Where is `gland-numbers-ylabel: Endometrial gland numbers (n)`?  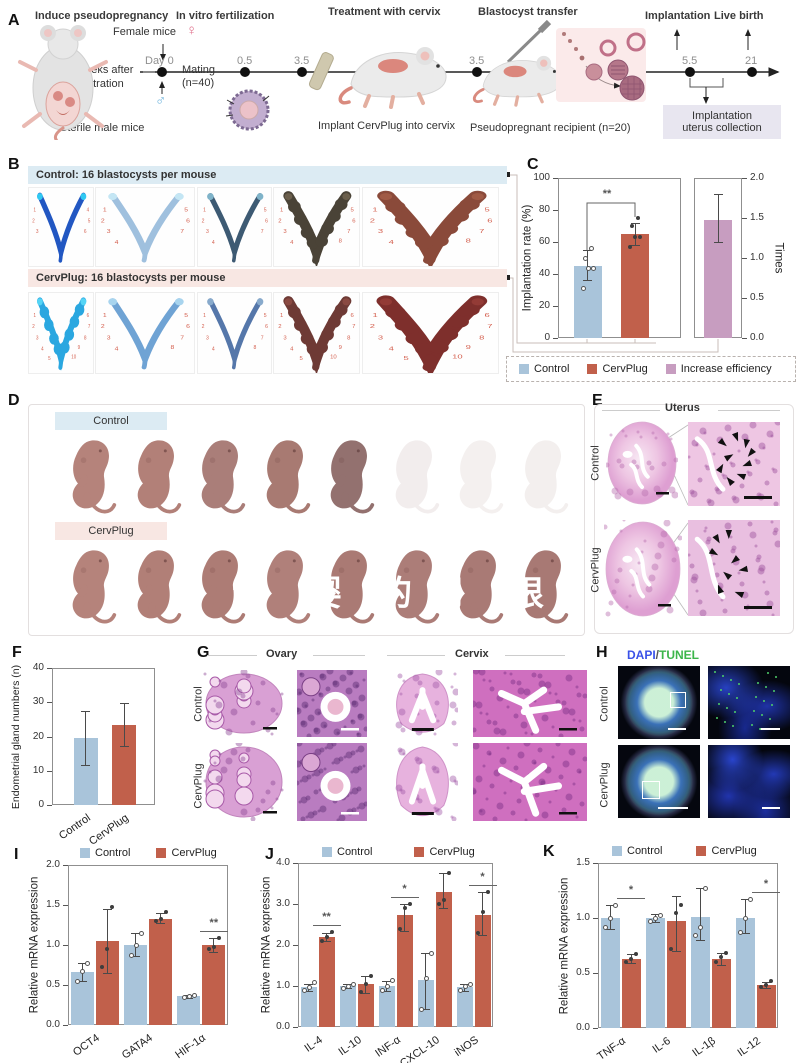 gland-numbers-ylabel: Endometrial gland numbers (n) is located at coordinates (16, 736).